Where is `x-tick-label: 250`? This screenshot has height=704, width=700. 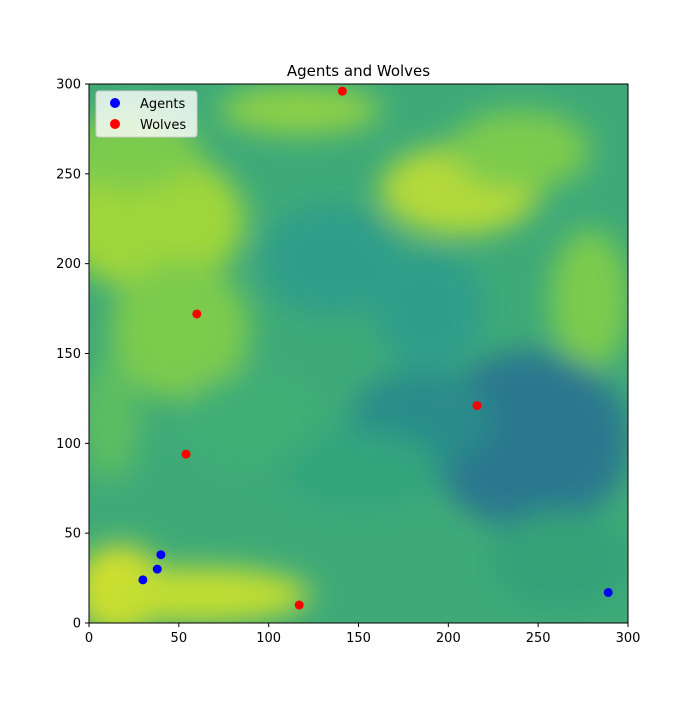
x-tick-label: 250 is located at coordinates (538, 638).